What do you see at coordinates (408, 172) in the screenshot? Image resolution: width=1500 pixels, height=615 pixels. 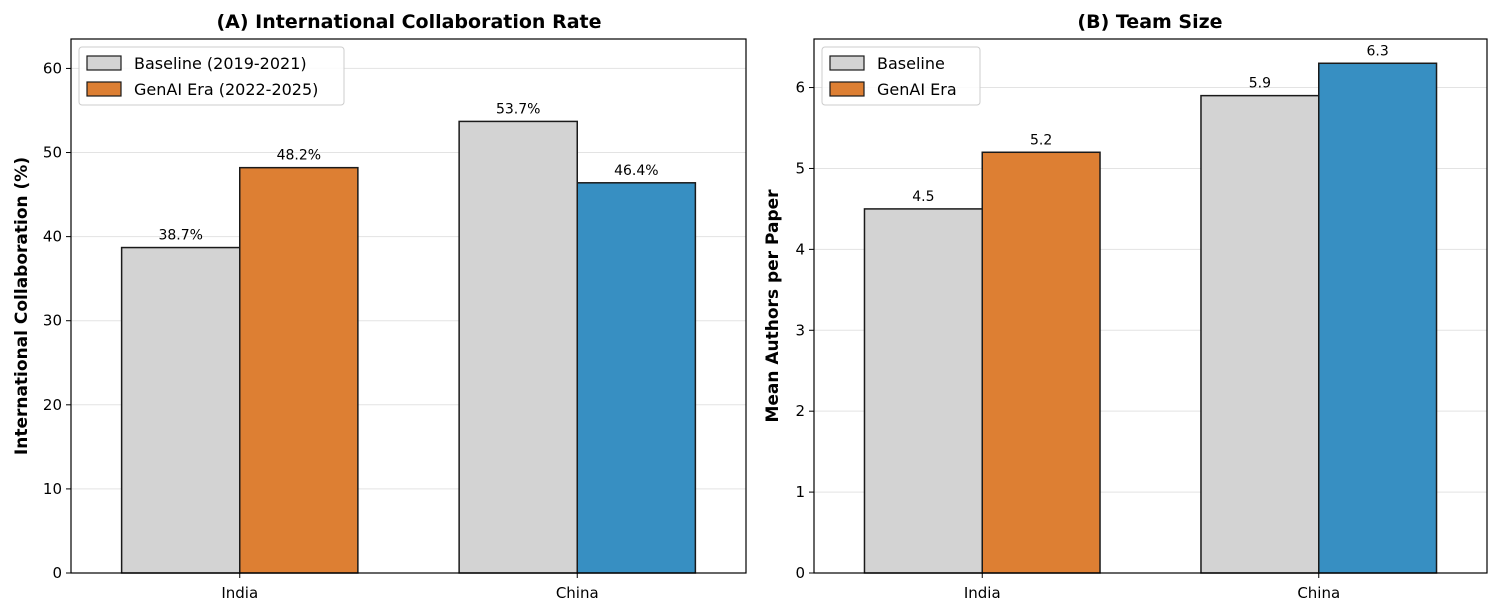 I see `panel-a-data-labels: 38.7% 48.2% 53.7% 46.4%` at bounding box center [408, 172].